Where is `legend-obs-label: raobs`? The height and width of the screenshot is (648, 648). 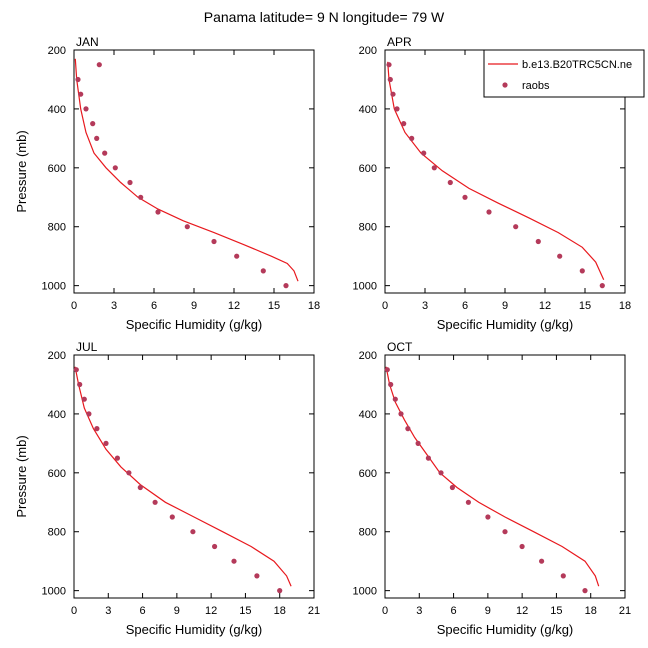 legend-obs-label: raobs is located at coordinates (536, 86).